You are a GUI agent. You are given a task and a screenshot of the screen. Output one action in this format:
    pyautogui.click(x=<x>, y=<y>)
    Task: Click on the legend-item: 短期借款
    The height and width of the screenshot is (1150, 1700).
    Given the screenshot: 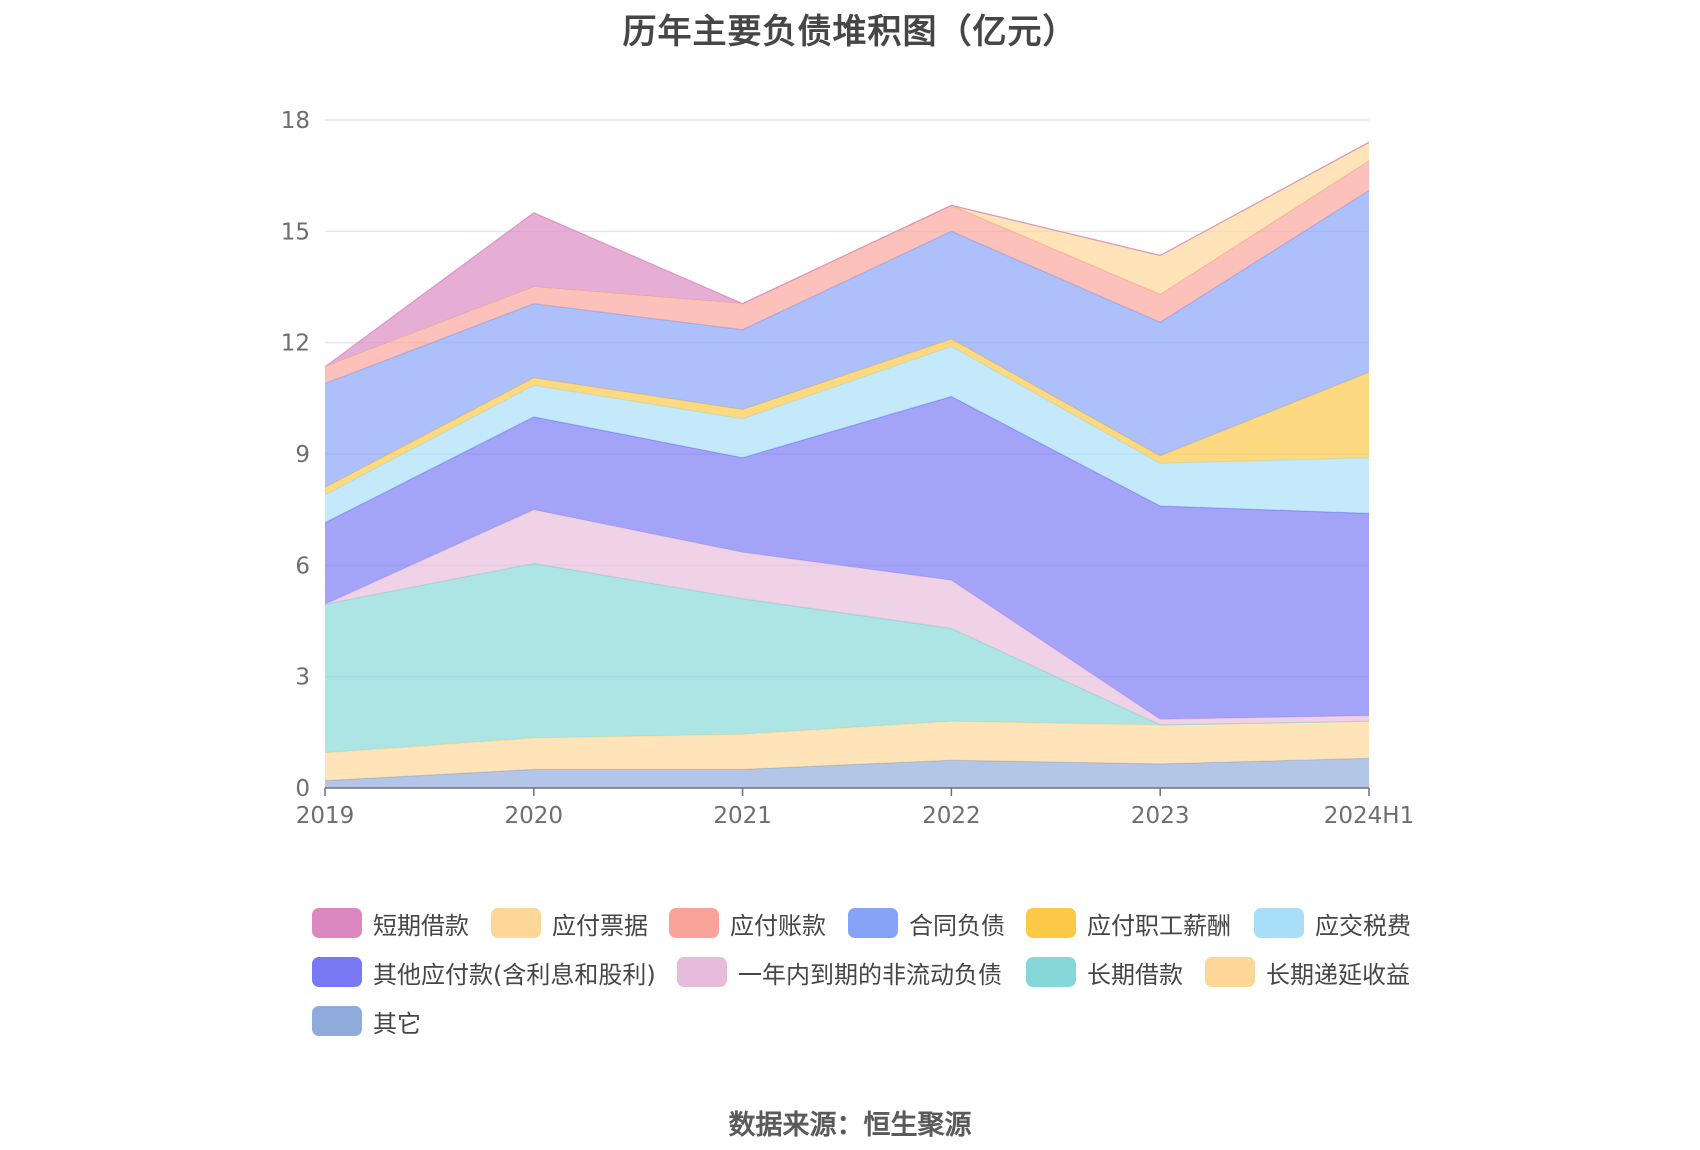 What is the action you would take?
    pyautogui.click(x=390, y=923)
    